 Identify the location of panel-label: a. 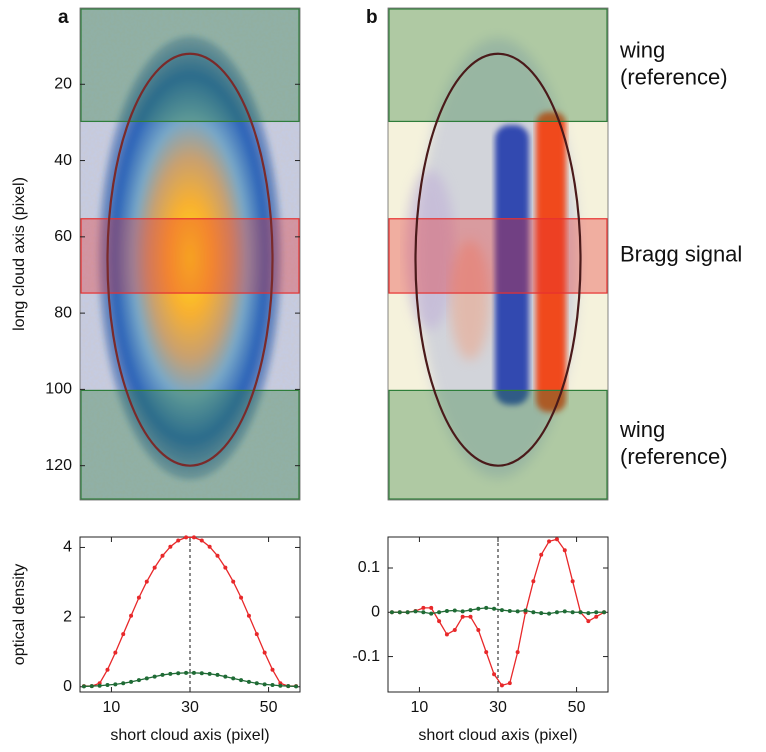
(63, 17).